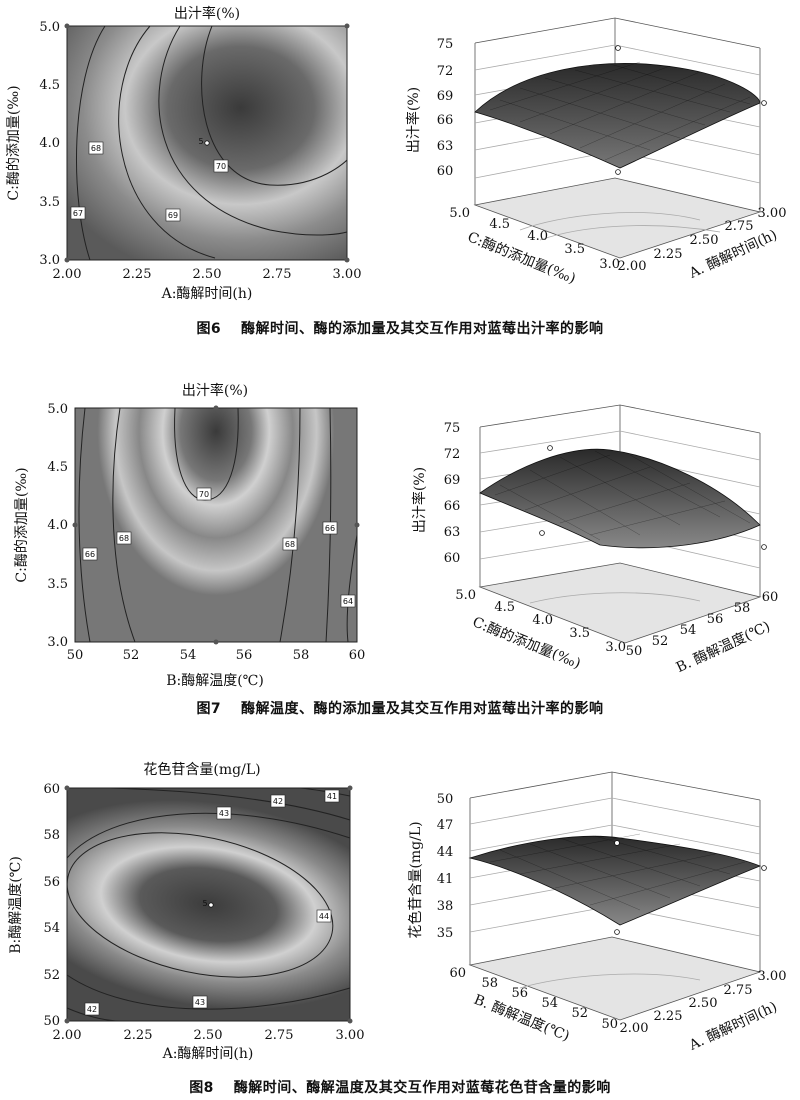 This screenshot has height=1100, width=800. Describe the element at coordinates (277, 274) in the screenshot. I see `x-tick: 2.75` at that location.